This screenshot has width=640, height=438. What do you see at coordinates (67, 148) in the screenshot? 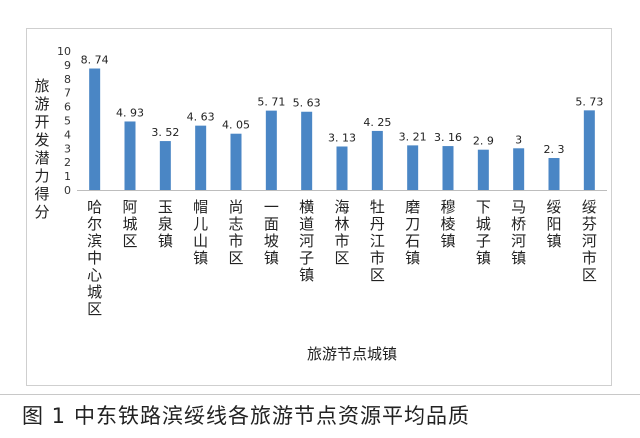
I see `y-tick-label: 3` at bounding box center [67, 148].